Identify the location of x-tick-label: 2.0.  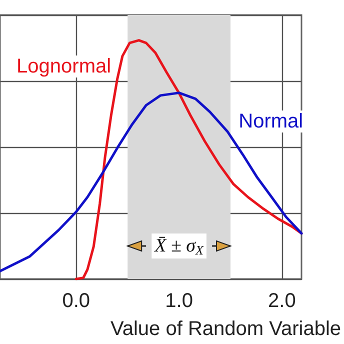
(282, 301).